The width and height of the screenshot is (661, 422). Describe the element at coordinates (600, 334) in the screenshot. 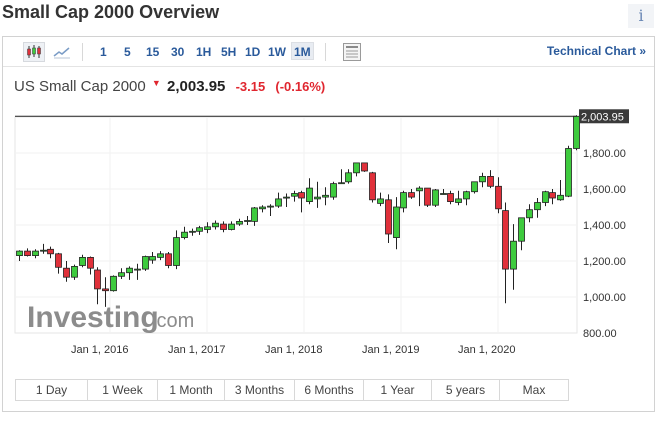

I see `svg-text: 800.00` at that location.